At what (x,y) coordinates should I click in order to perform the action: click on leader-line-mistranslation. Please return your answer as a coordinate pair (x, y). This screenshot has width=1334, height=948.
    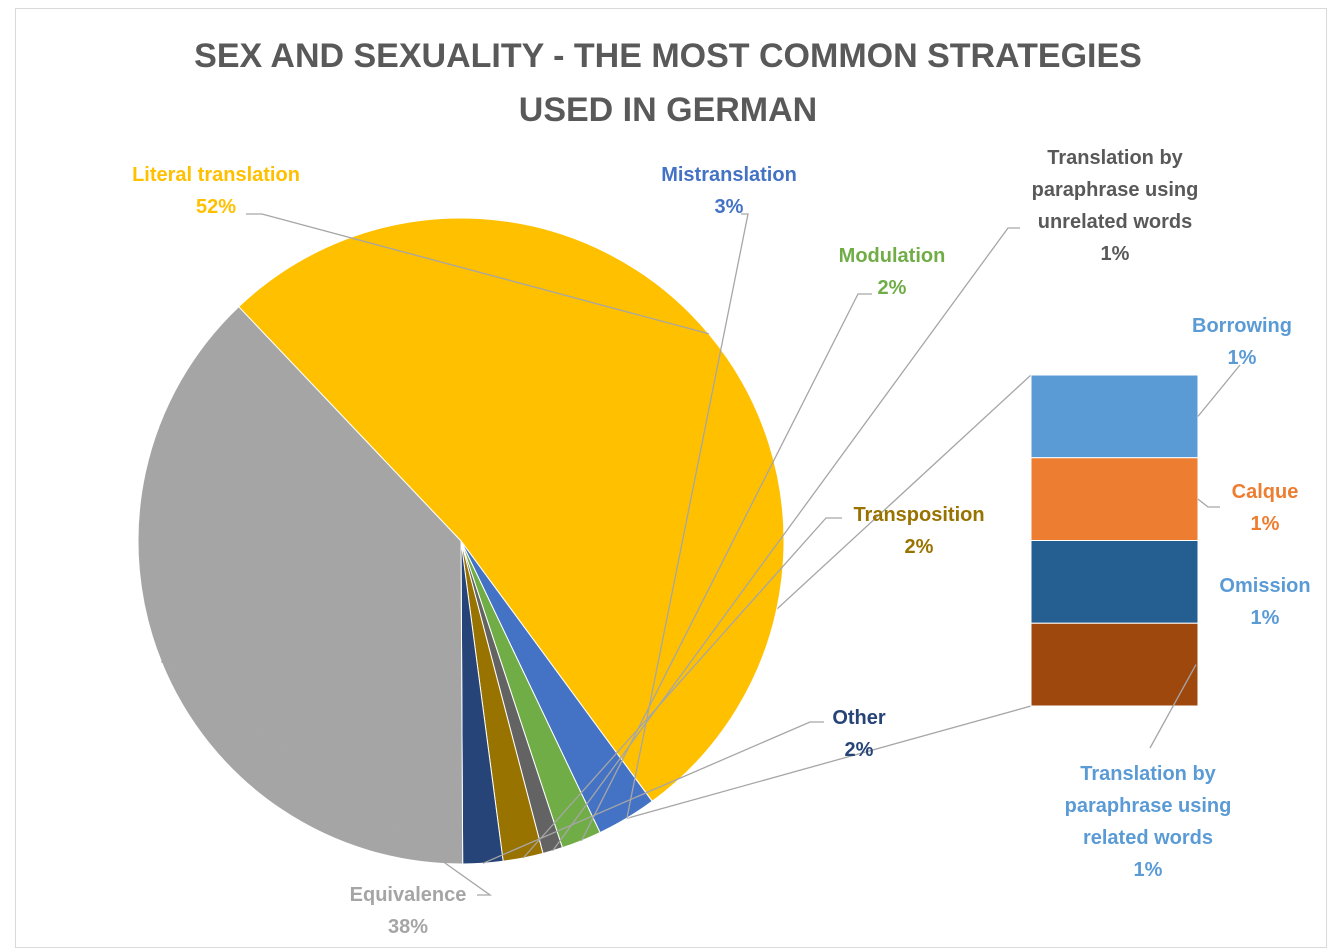
    Looking at the image, I should click on (687, 516).